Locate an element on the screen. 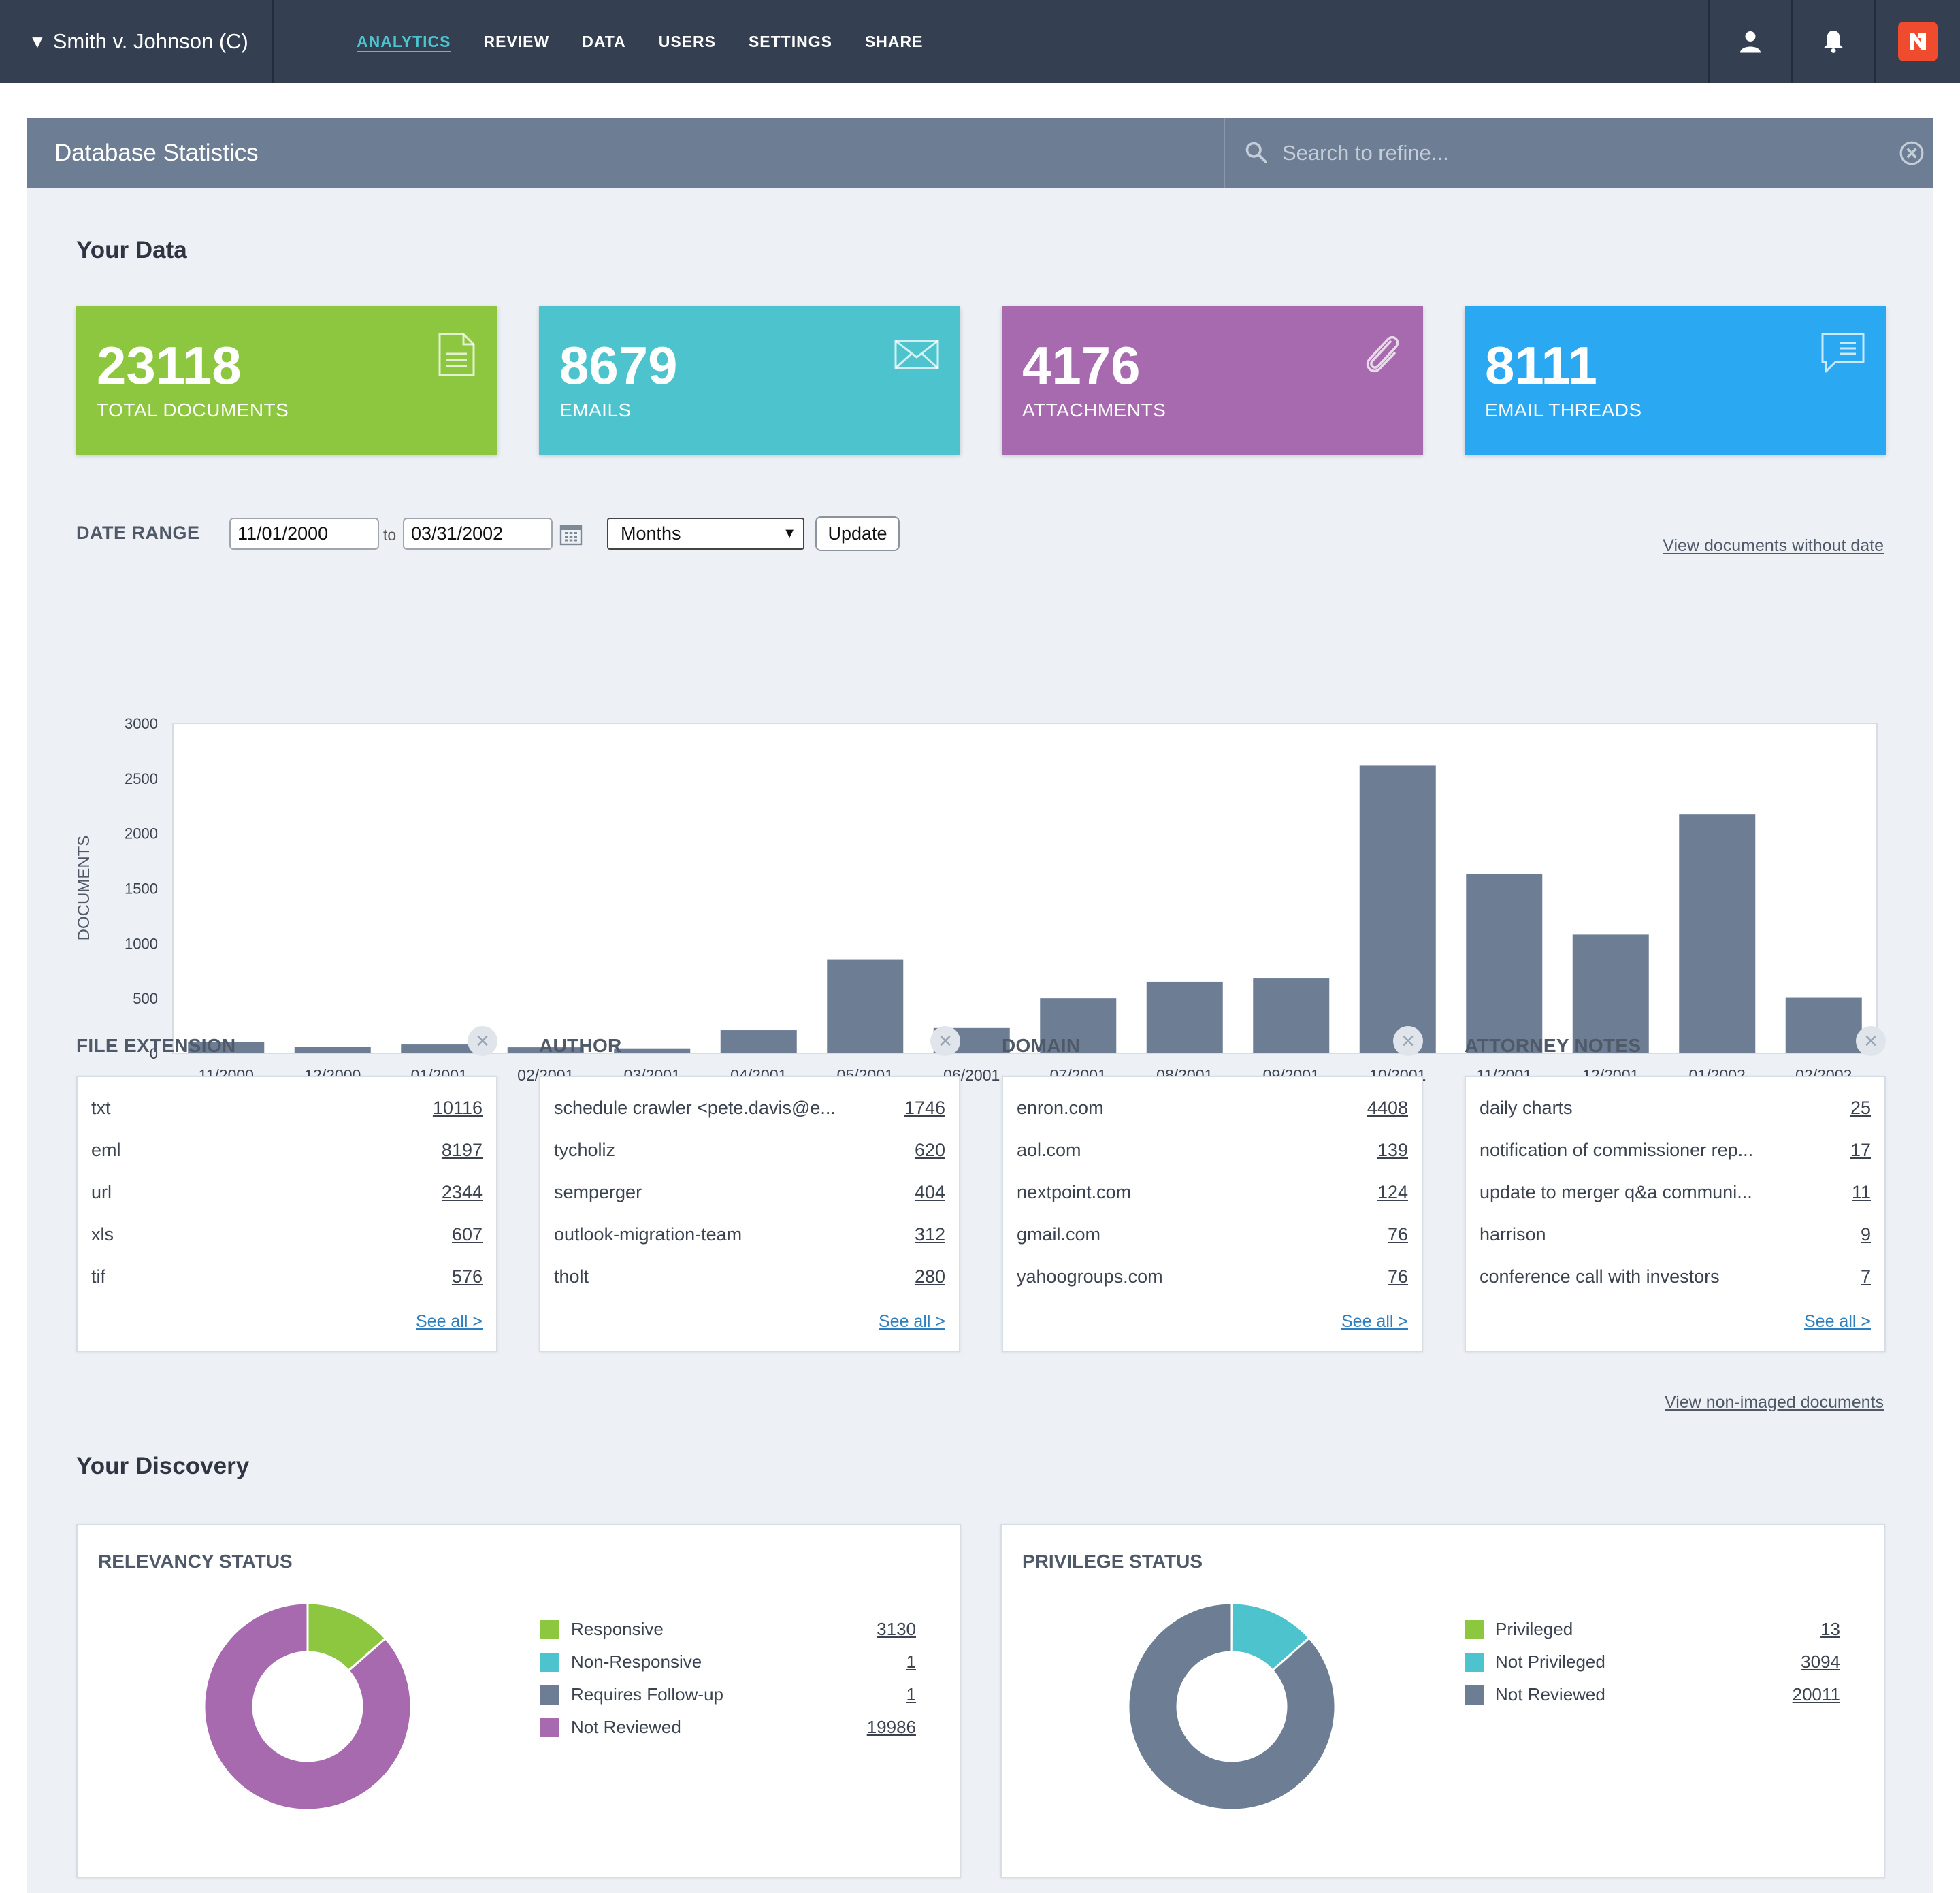 The image size is (1960, 1893). tile-email-threads: 8111 EMAIL THREADS is located at coordinates (1675, 381).